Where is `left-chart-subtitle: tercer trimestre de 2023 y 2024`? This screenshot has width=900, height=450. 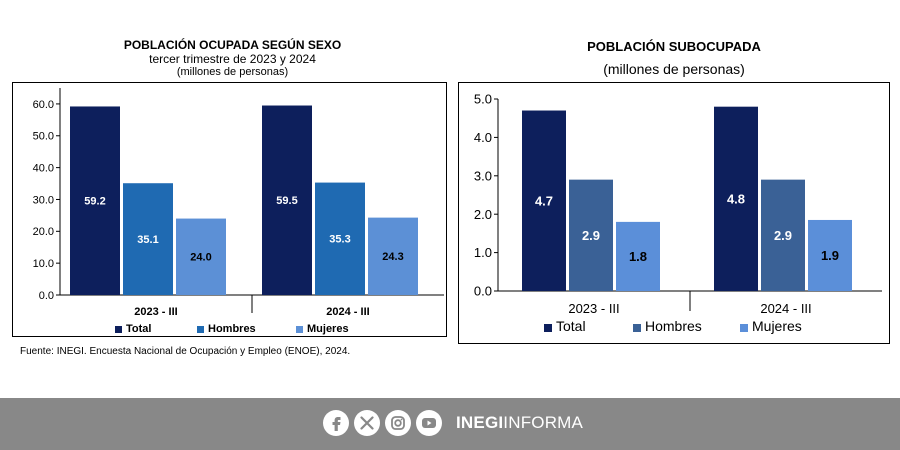
left-chart-subtitle: tercer trimestre de 2023 y 2024 is located at coordinates (232, 59).